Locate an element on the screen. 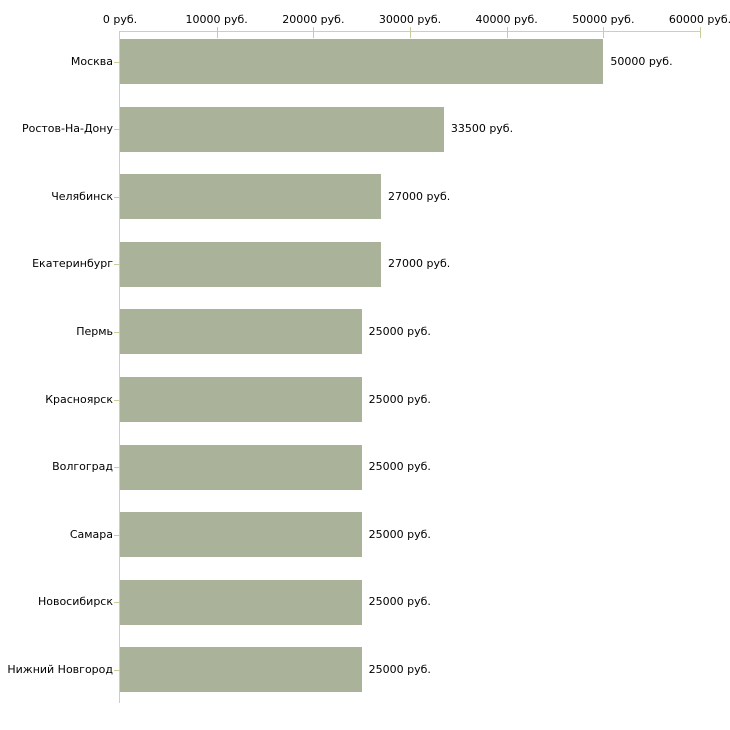 This screenshot has width=730, height=730. category-label: Нижний Новгород is located at coordinates (60, 669).